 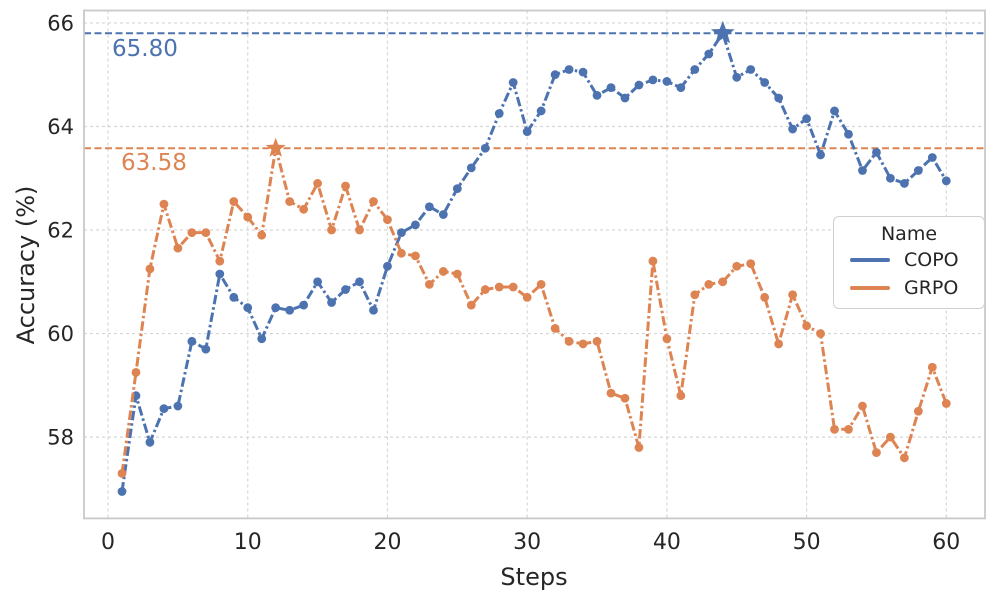 I want to click on copo-best-value-annotation: 65.80, so click(x=145, y=49).